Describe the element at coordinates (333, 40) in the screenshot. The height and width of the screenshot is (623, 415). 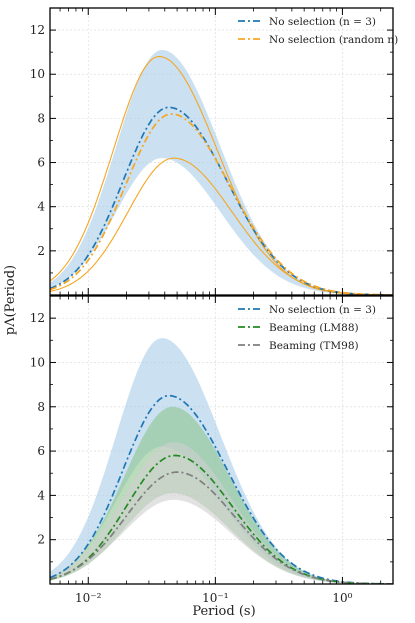
I see `legend-label: No selection (random n)` at that location.